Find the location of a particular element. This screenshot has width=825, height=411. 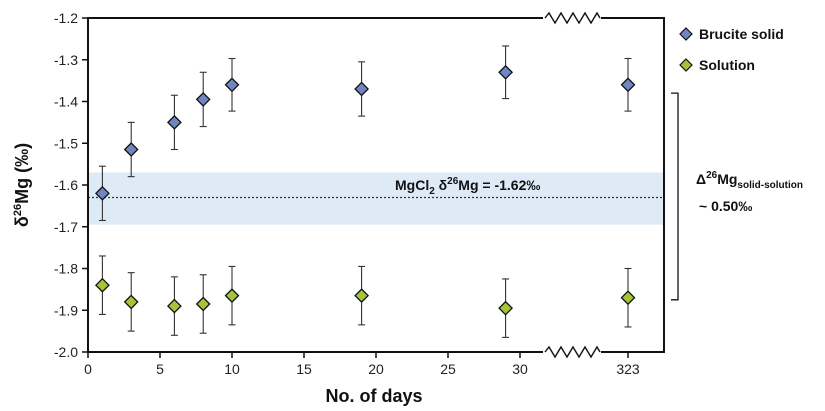

x-axis-ticks: 0 5 10 15 20 25 30 323 is located at coordinates (362, 364).